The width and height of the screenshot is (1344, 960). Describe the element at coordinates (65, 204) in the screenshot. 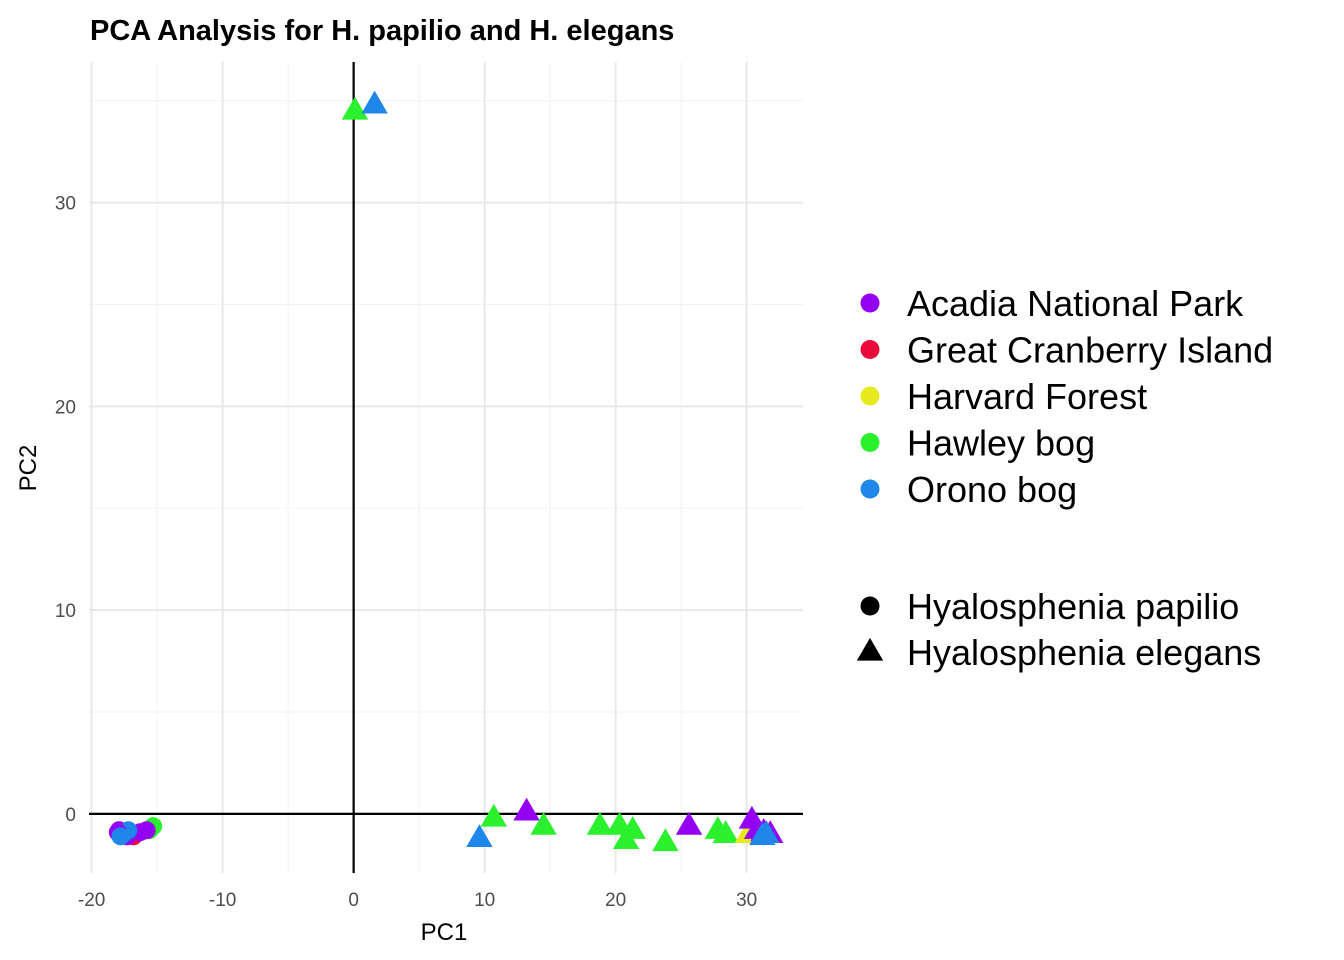

I see `y-tick-label: 30` at that location.